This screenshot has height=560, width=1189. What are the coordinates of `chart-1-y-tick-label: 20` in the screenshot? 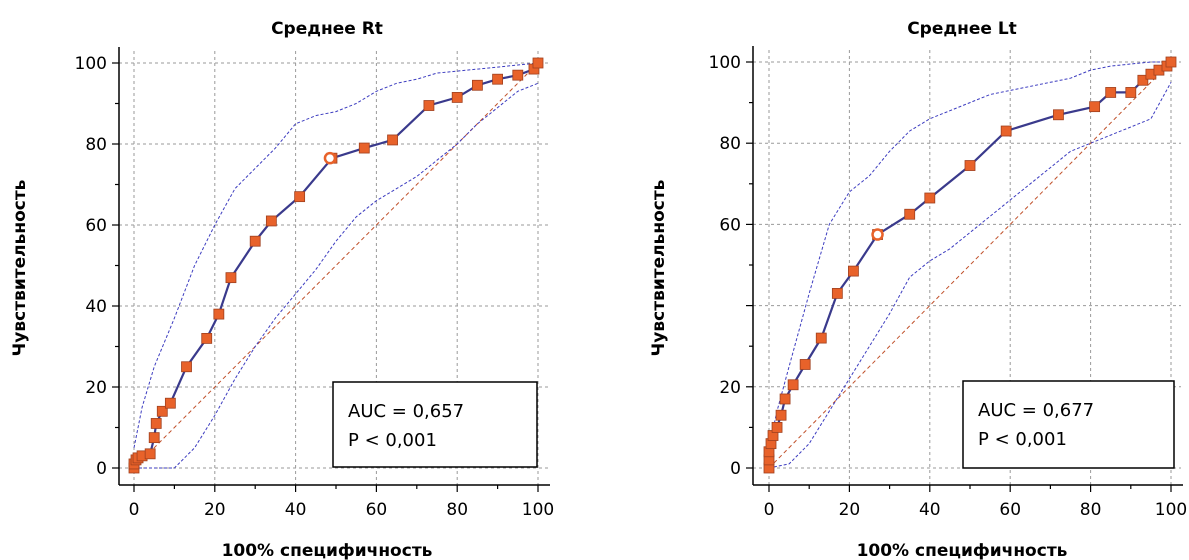 It's located at (96, 388).